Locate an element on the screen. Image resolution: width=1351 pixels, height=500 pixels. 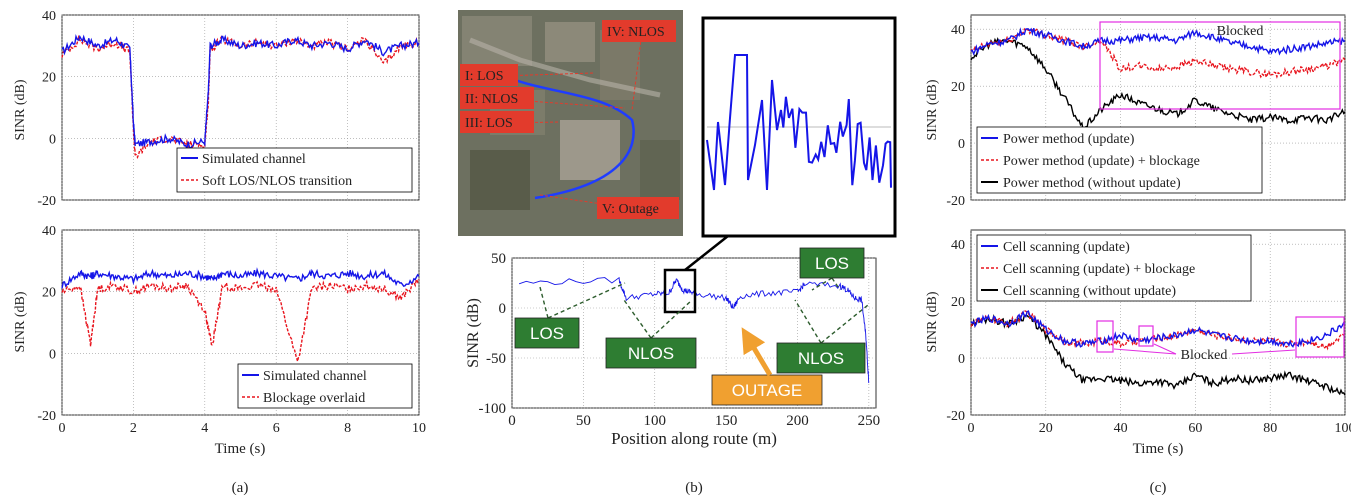
callout-label-outage: OUTAGE is located at coordinates (767, 390).